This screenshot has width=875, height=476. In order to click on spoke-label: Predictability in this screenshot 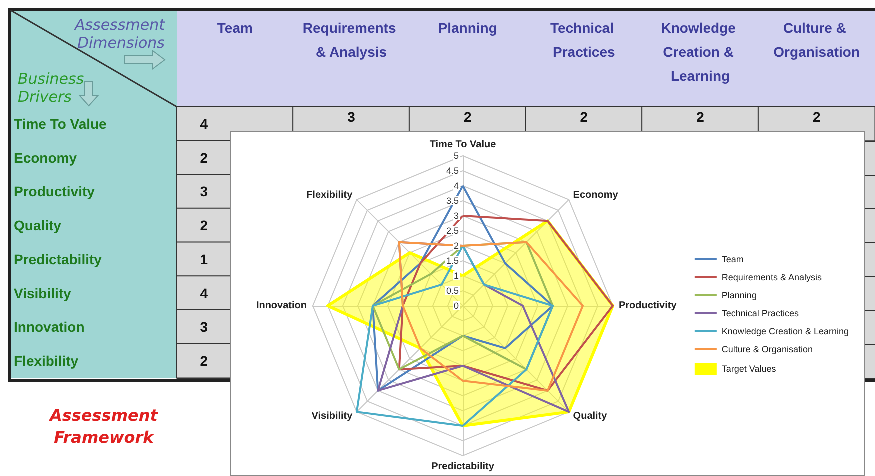, I will do `click(463, 467)`.